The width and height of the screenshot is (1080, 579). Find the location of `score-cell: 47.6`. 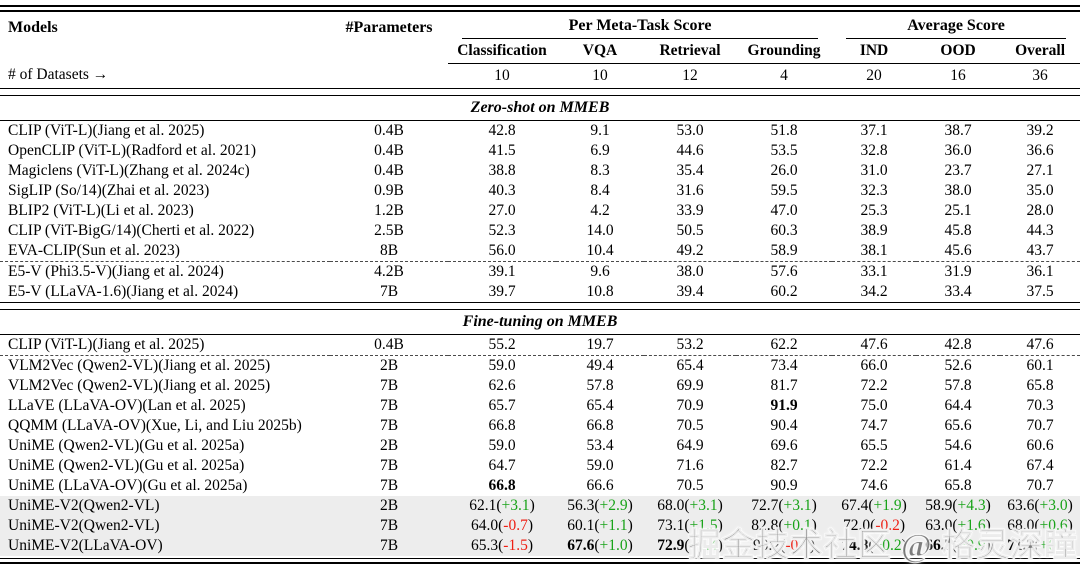

score-cell: 47.6 is located at coordinates (1040, 345).